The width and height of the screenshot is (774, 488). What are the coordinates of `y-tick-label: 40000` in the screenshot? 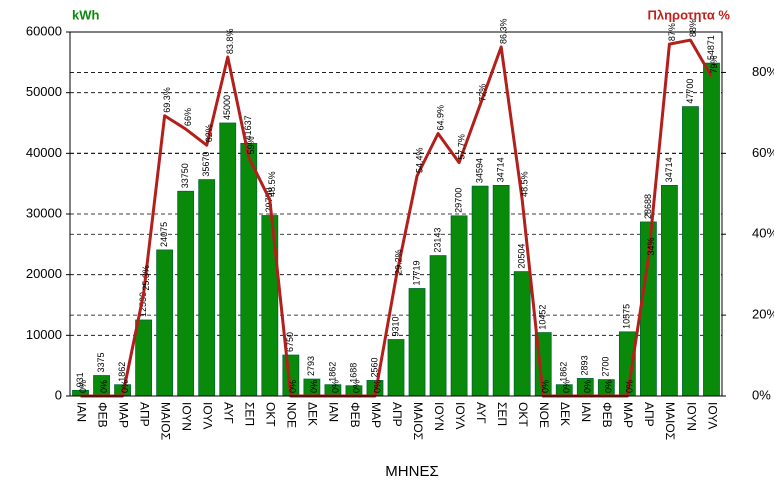 It's located at (44, 152).